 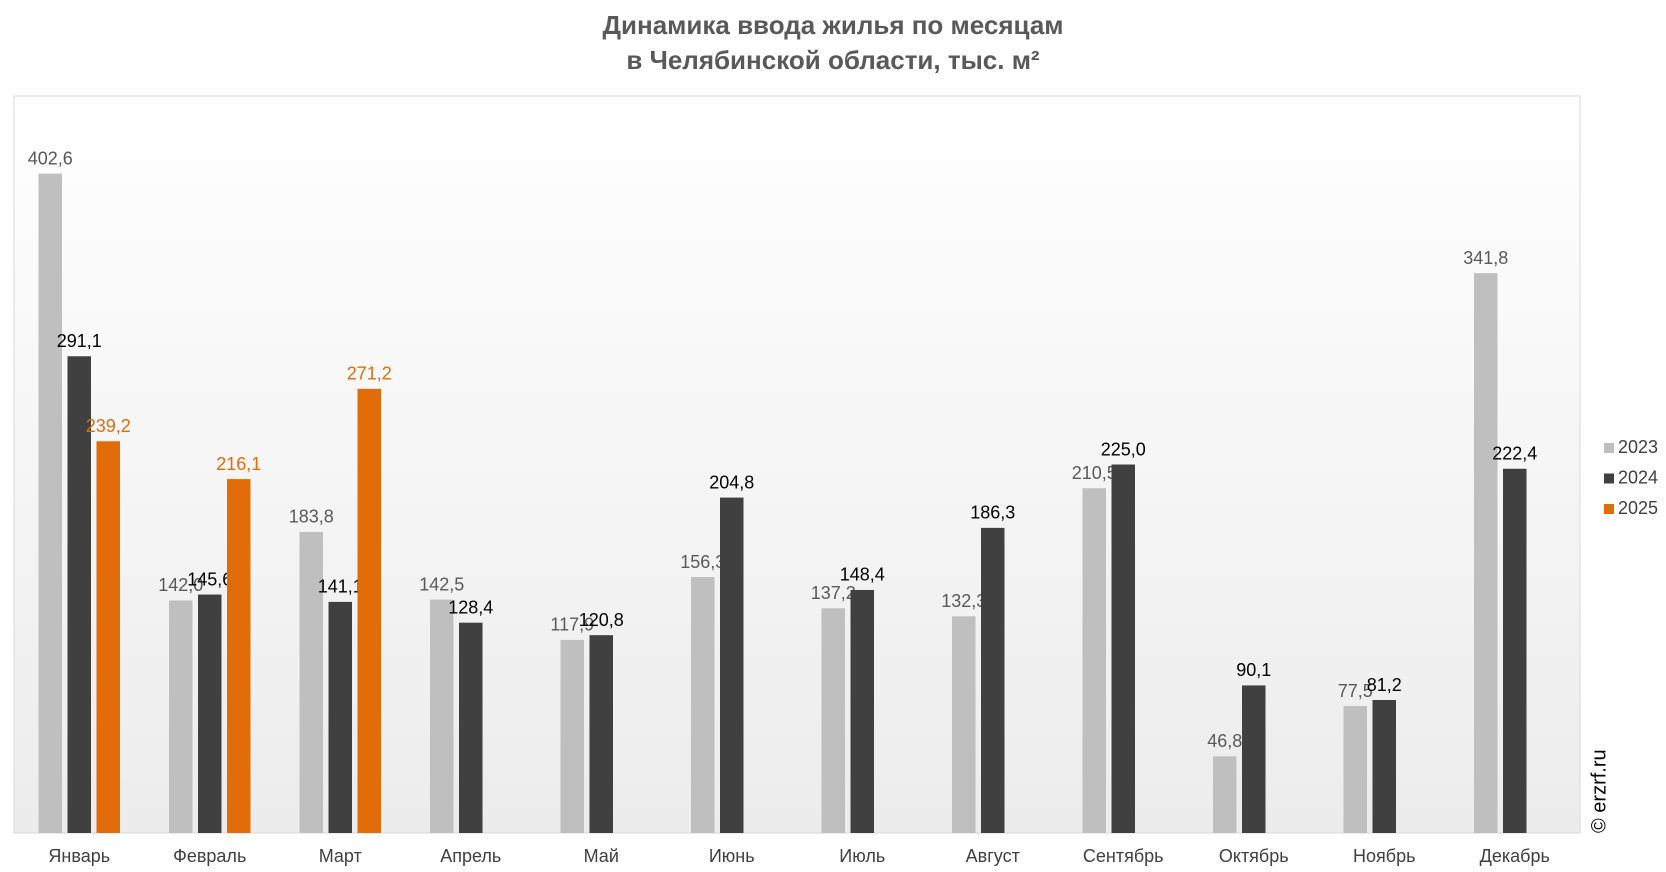 What do you see at coordinates (311, 517) in the screenshot?
I see `data-label: 183,8` at bounding box center [311, 517].